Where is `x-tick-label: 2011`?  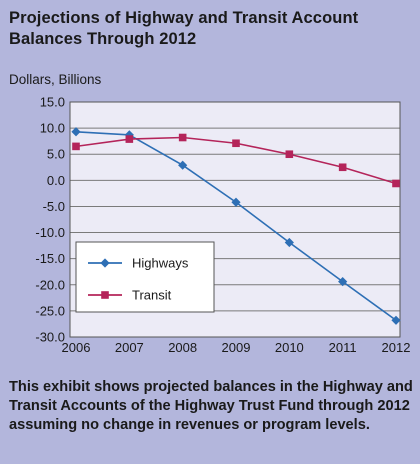
x-tick-label: 2011 is located at coordinates (343, 347).